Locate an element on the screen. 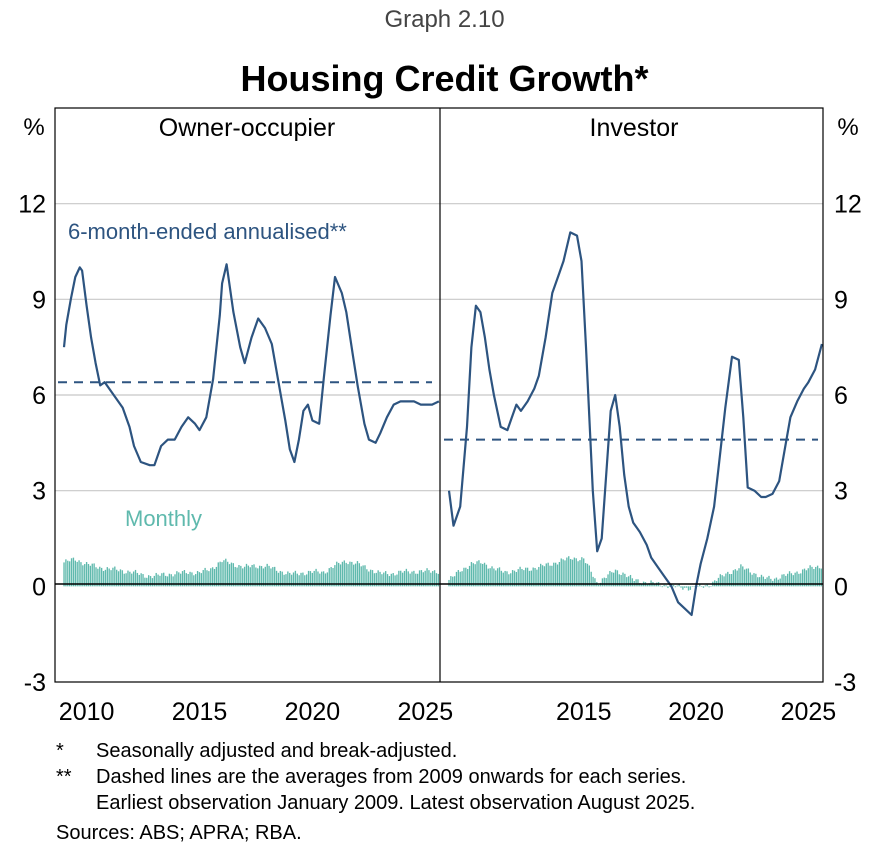 The image size is (889, 847). x-tick-label: 2025 is located at coordinates (426, 712).